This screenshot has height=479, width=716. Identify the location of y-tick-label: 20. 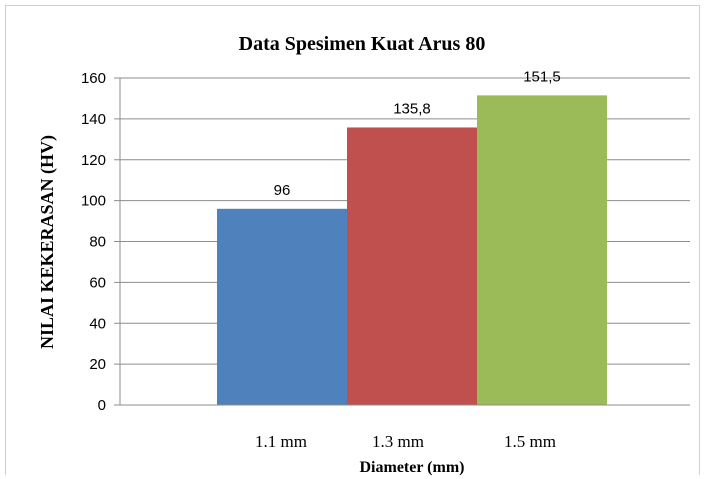
(97, 364).